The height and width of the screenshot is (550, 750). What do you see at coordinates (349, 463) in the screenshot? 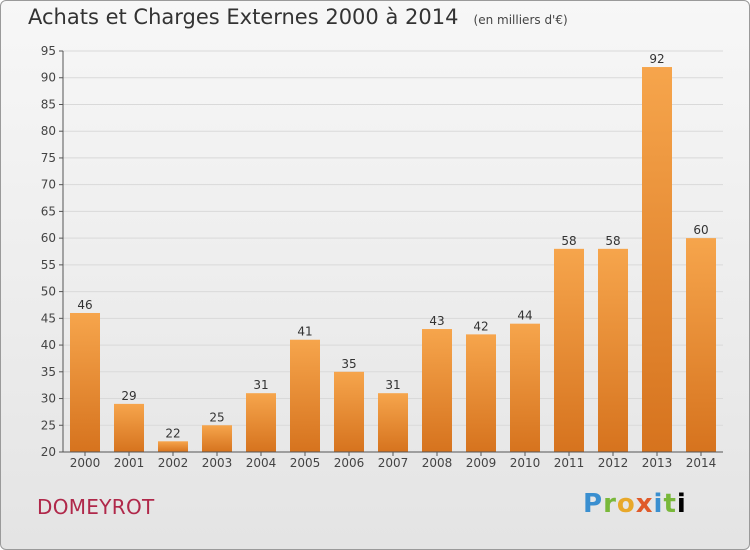
I see `x-tick-label: 2006` at bounding box center [349, 463].